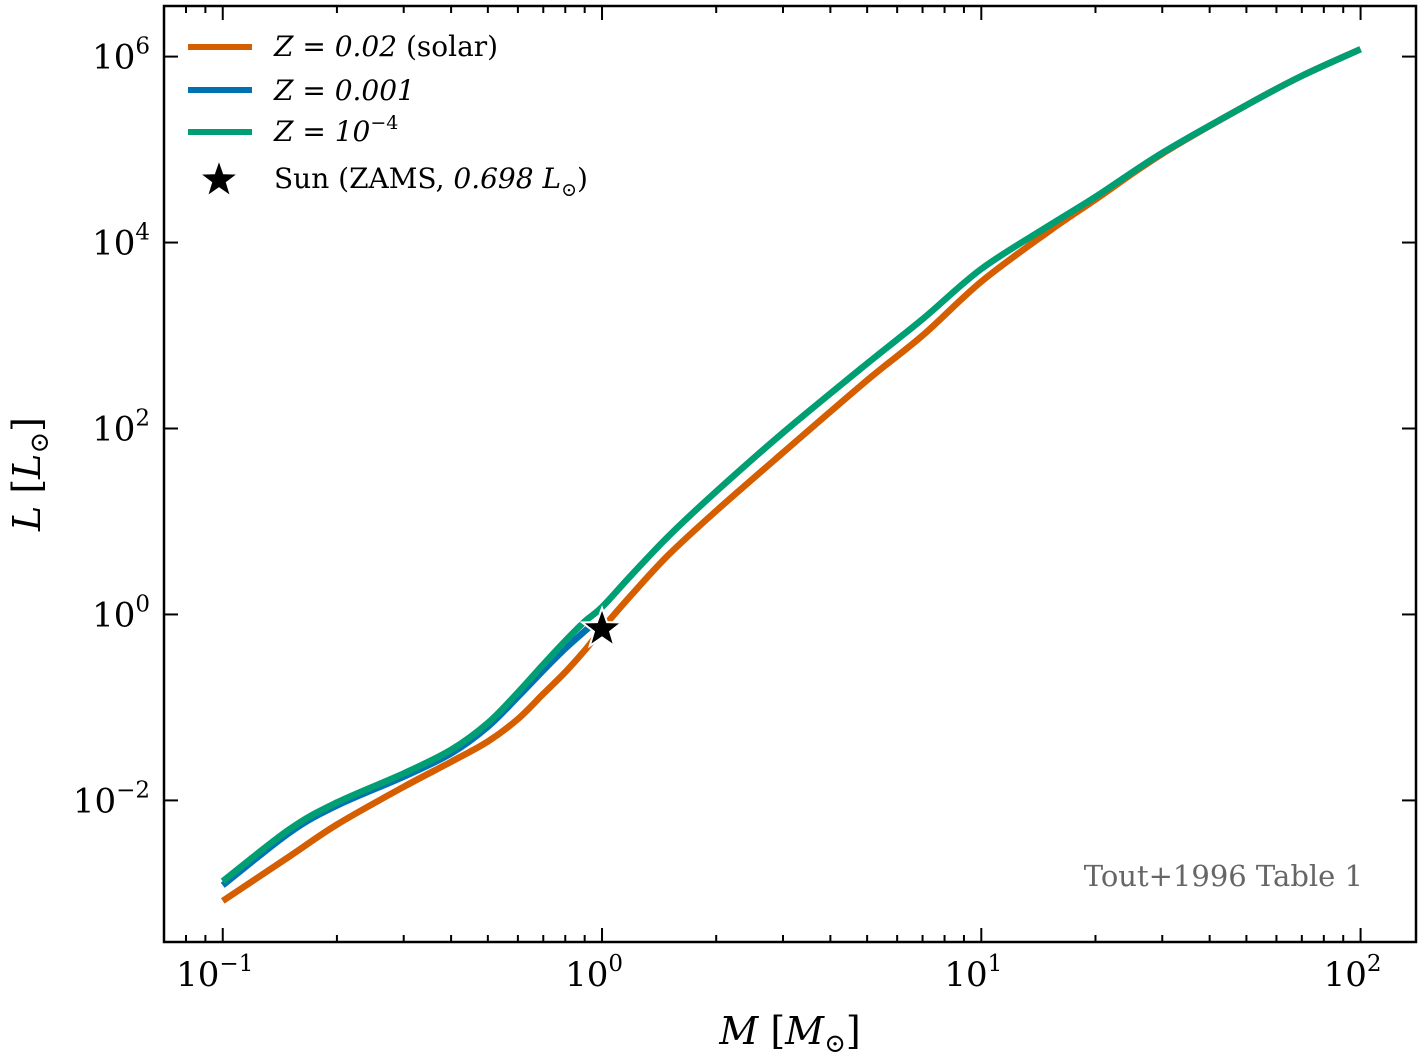  Describe the element at coordinates (121, 242) in the screenshot. I see `y-tick-label-3: 10⁴` at that location.